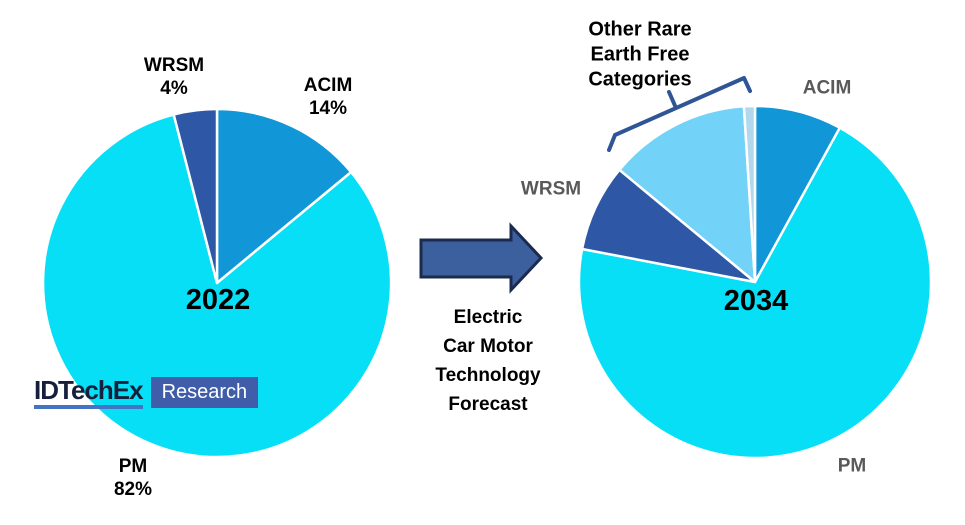 The height and width of the screenshot is (525, 965). Describe the element at coordinates (284, 196) in the screenshot. I see `pie-2022-slice-acim` at that location.